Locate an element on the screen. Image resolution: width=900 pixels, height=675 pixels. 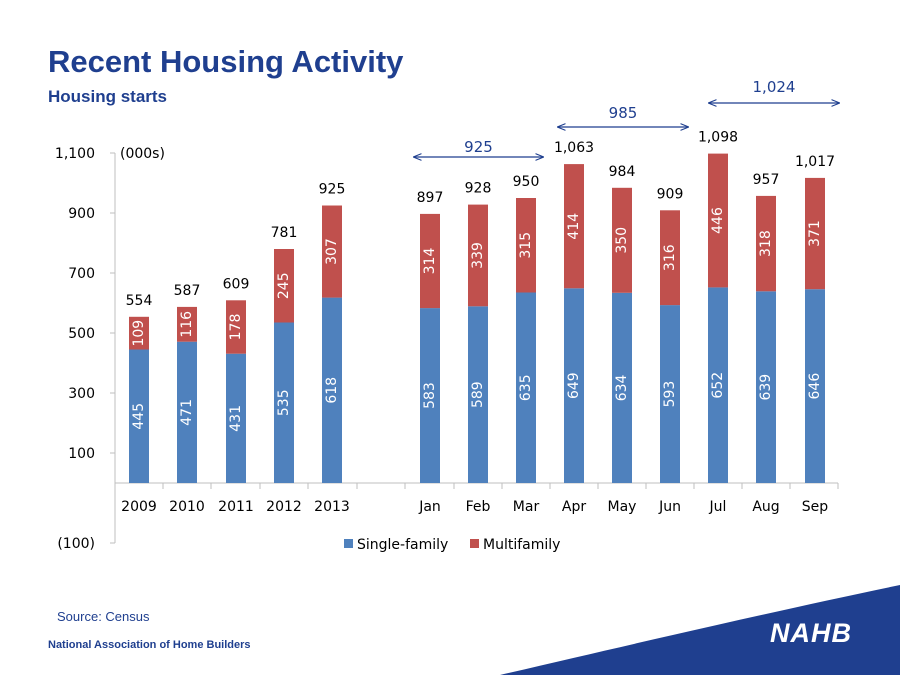
x-tick-label: Feb is located at coordinates (478, 507).